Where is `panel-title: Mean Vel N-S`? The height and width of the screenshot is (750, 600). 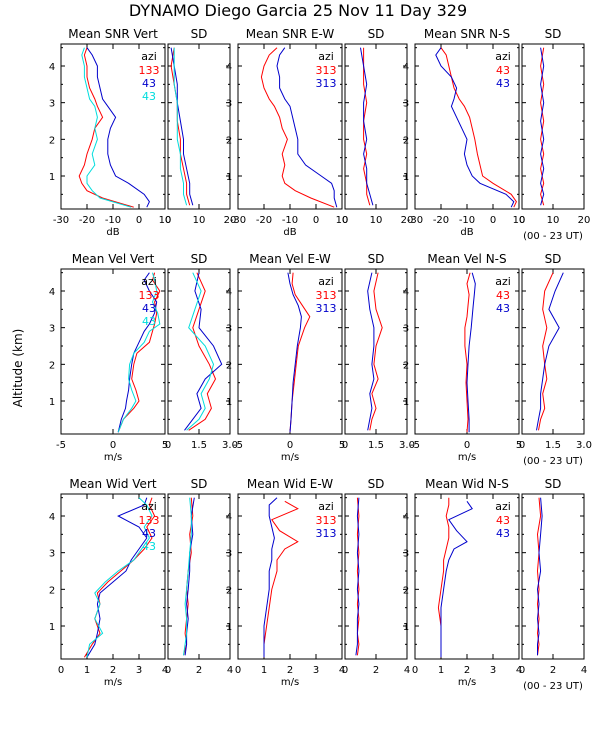
panel-title: Mean Vel N-S is located at coordinates (466, 259).